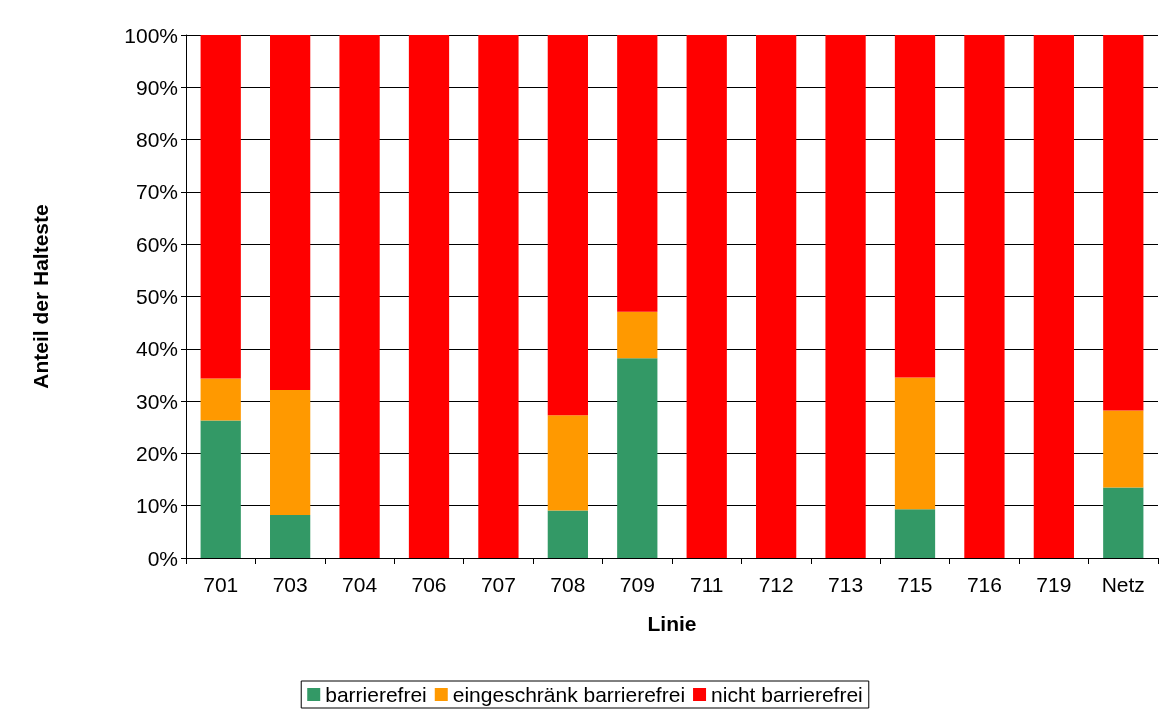  I want to click on x-tick-label: 708, so click(568, 584).